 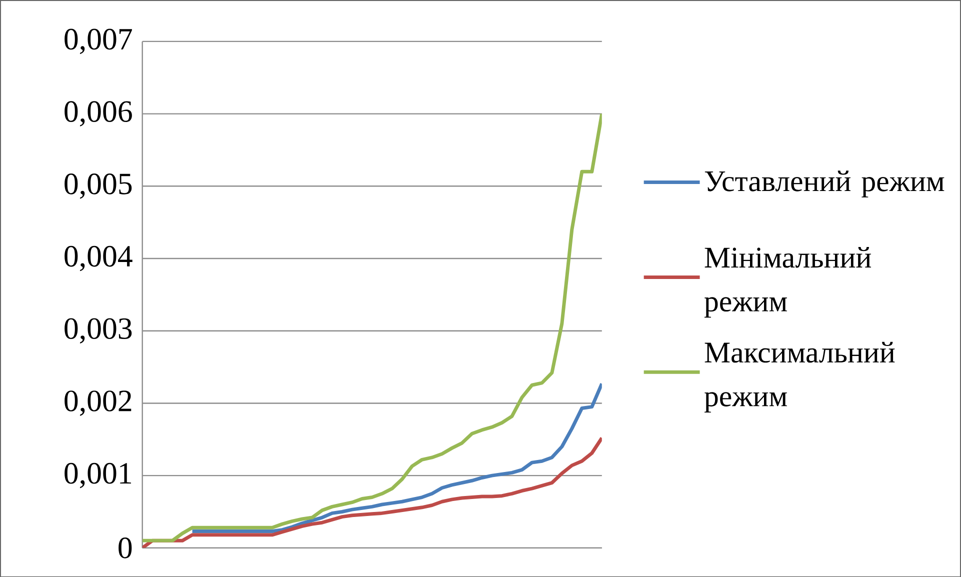 What do you see at coordinates (824, 184) in the screenshot?
I see `legend-label: Уставлений режим` at bounding box center [824, 184].